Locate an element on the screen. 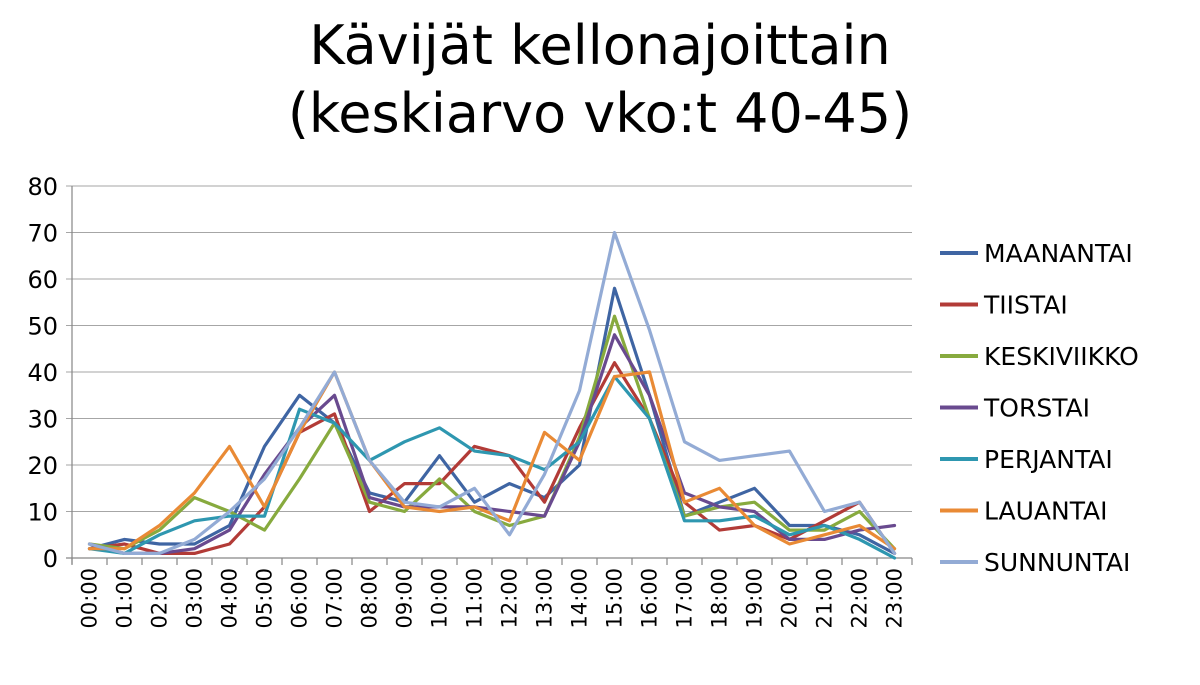 This screenshot has width=1200, height=685. x-tick-label: 07:00 is located at coordinates (335, 598).